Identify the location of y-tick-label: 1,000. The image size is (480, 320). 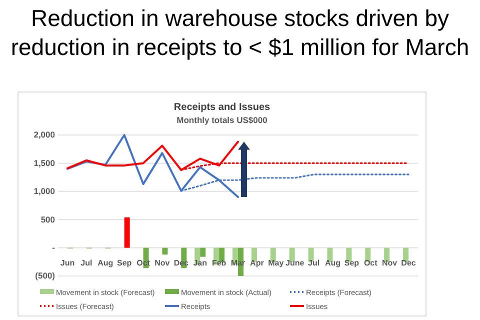
(45, 191).